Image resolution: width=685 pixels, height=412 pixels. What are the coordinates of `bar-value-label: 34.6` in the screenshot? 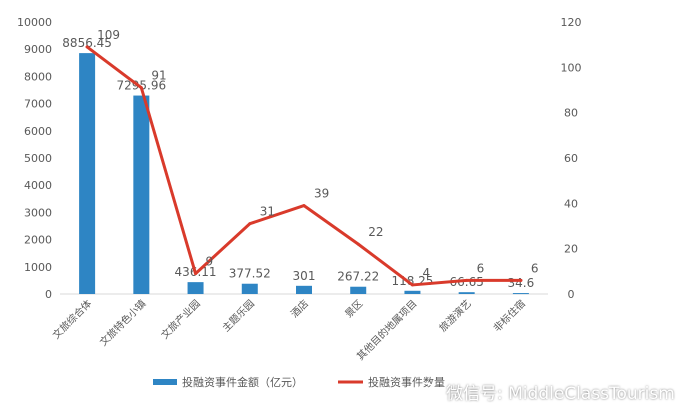 It's located at (521, 283).